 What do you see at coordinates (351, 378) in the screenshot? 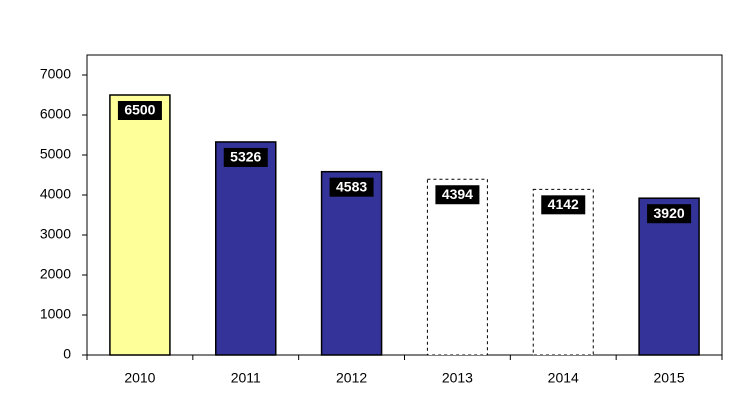
I see `x-tick-label: 2012` at bounding box center [351, 378].